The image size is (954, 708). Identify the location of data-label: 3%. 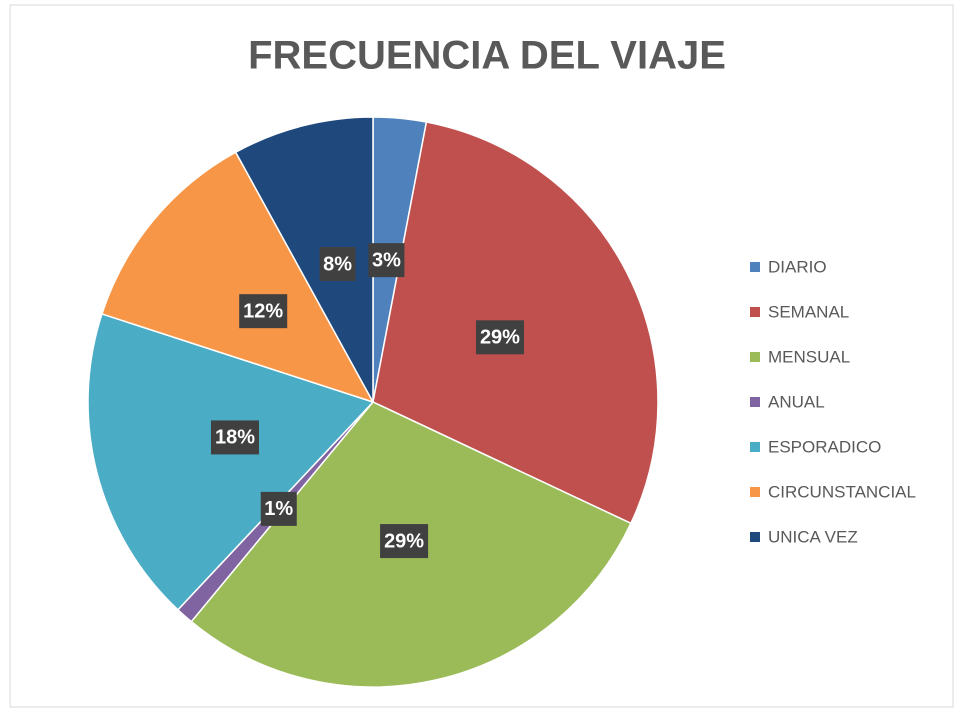
(386, 260).